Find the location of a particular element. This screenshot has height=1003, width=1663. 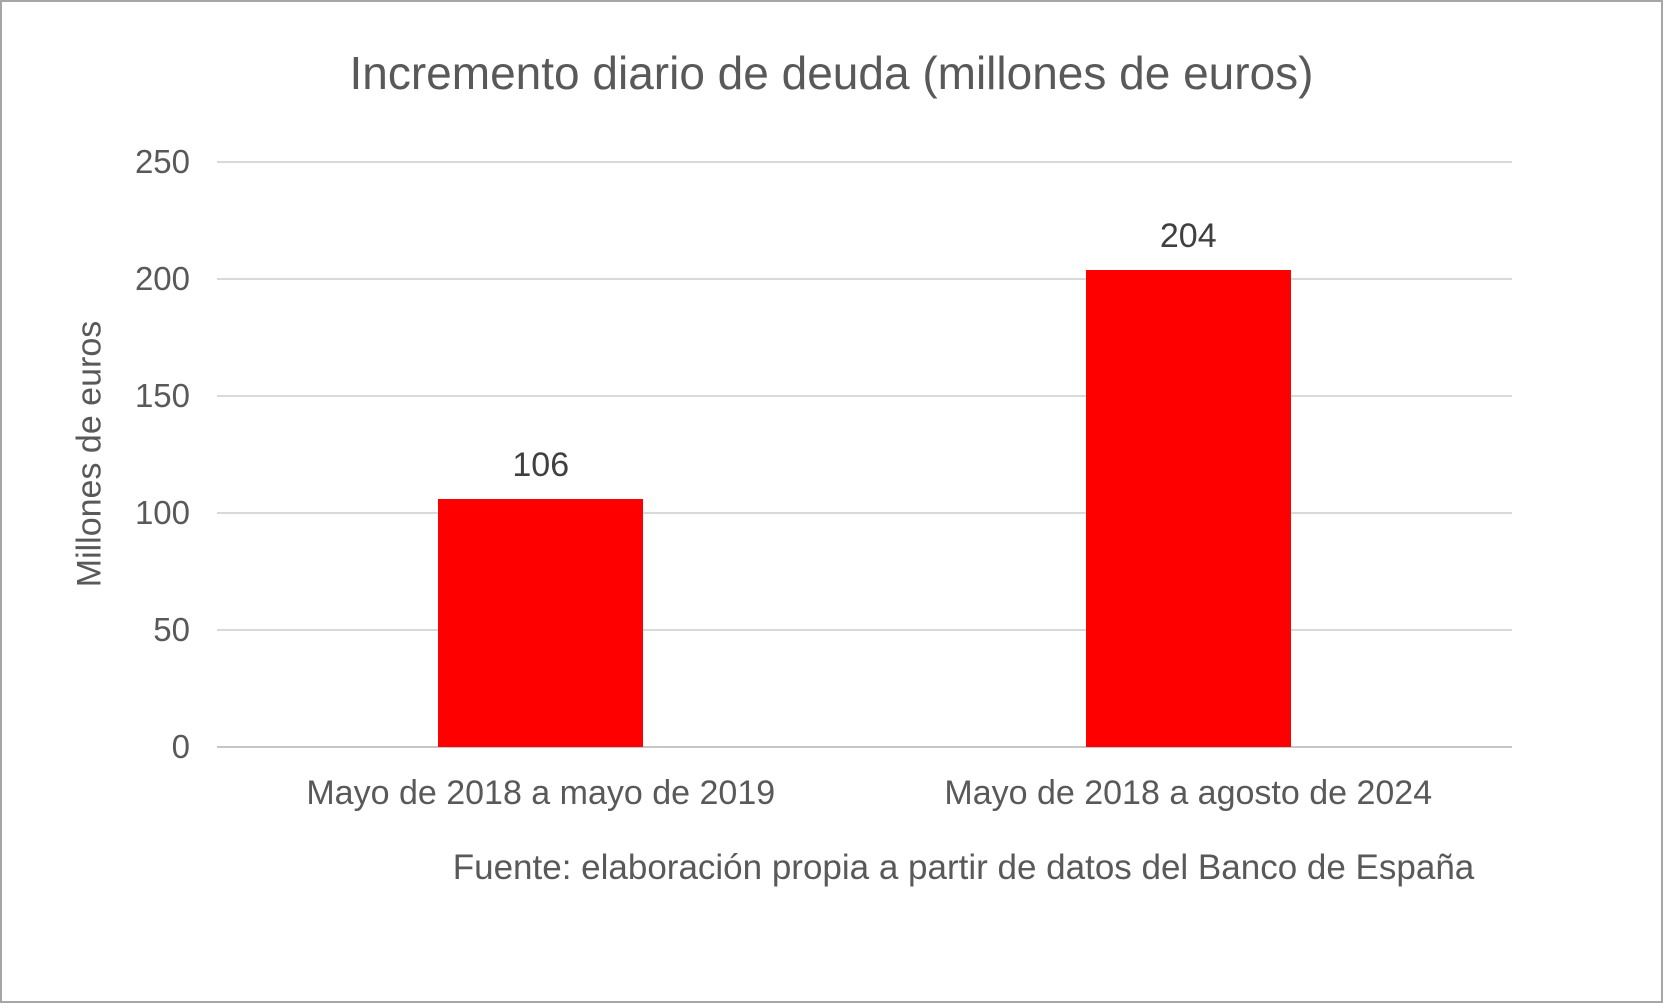

category-label-1: Mayo de 2018 a mayo de 2019 is located at coordinates (541, 793).